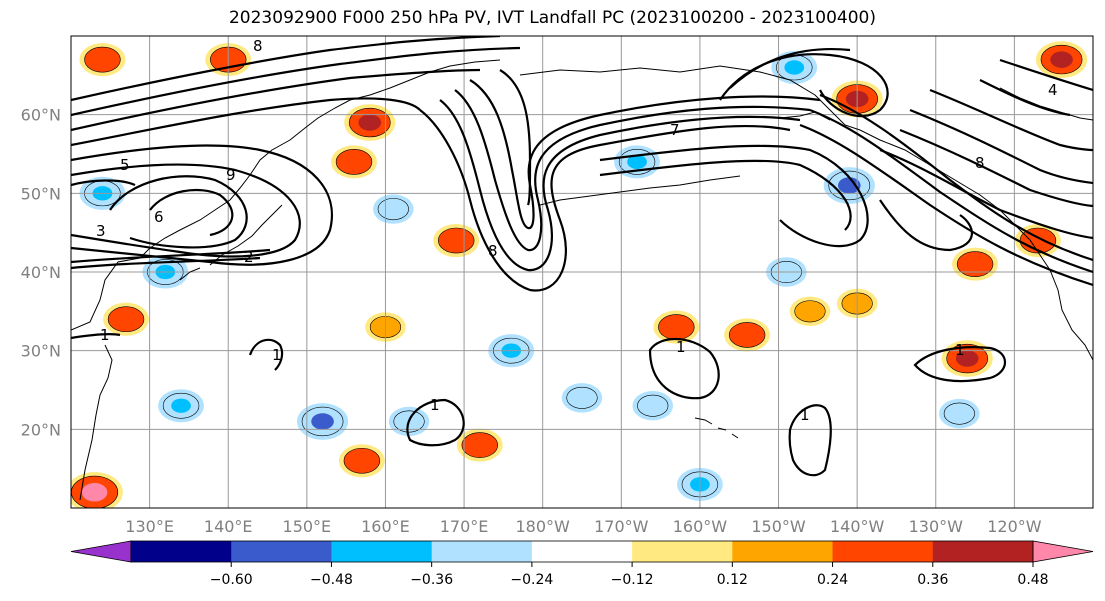  Describe the element at coordinates (464, 526) in the screenshot. I see `lon-tick-label: 170°E` at that location.